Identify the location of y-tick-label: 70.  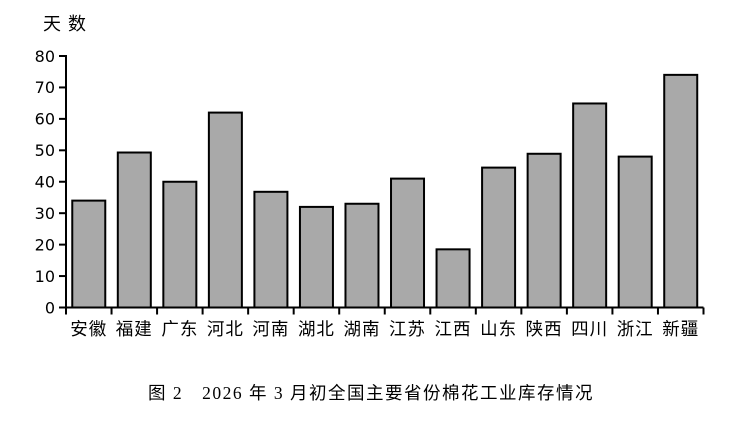
(45, 87).